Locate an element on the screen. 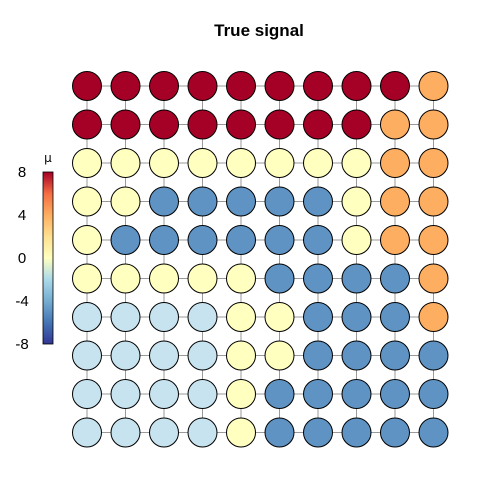 This screenshot has width=480, height=480. heatmap-node-r6-c6 is located at coordinates (279, 278).